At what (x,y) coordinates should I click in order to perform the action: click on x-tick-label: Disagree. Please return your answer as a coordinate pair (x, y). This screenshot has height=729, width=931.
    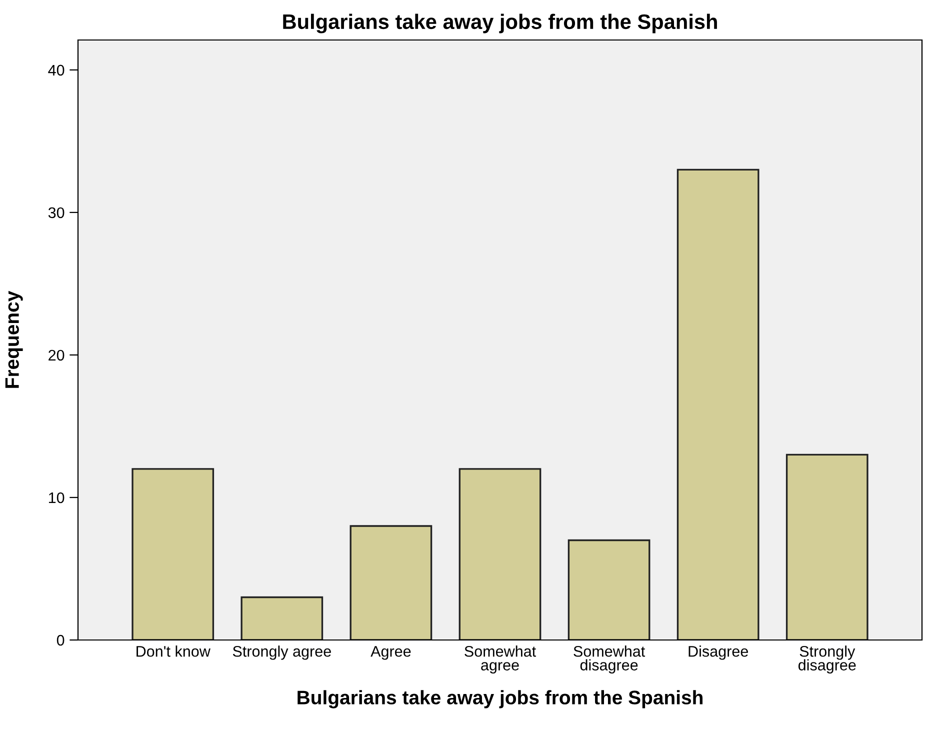
    Looking at the image, I should click on (718, 653).